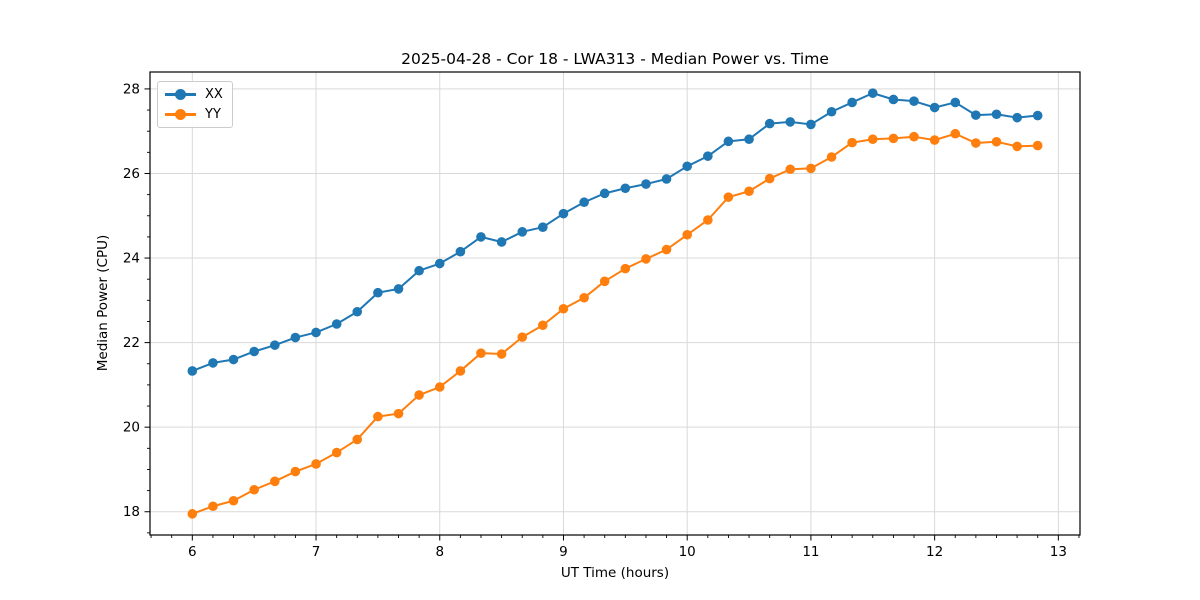 This screenshot has height=600, width=1200. What do you see at coordinates (192, 552) in the screenshot?
I see `x-tick-label: 6` at bounding box center [192, 552].